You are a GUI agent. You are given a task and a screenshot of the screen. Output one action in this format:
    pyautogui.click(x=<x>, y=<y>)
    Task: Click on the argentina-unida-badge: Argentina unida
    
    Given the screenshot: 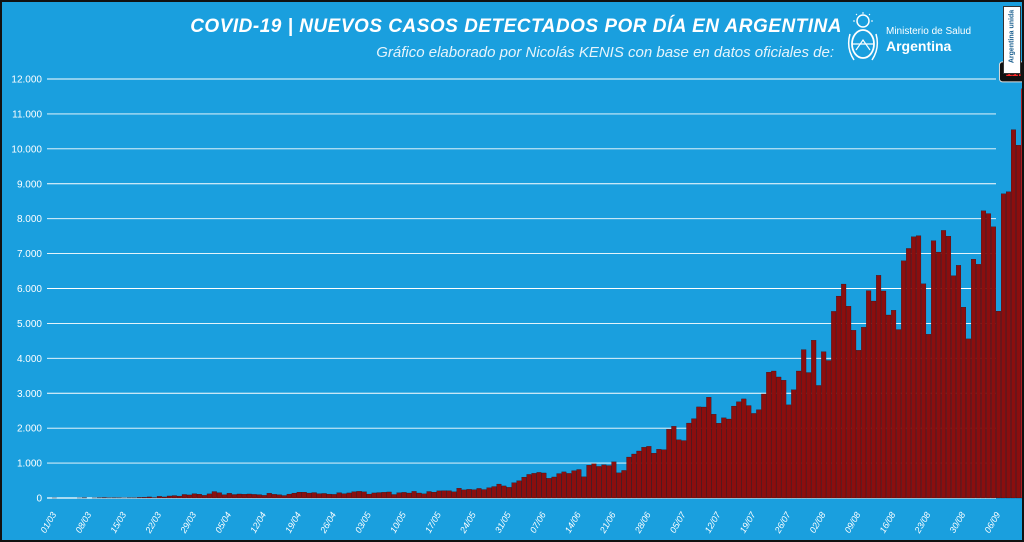 What is the action you would take?
    pyautogui.click(x=1012, y=40)
    